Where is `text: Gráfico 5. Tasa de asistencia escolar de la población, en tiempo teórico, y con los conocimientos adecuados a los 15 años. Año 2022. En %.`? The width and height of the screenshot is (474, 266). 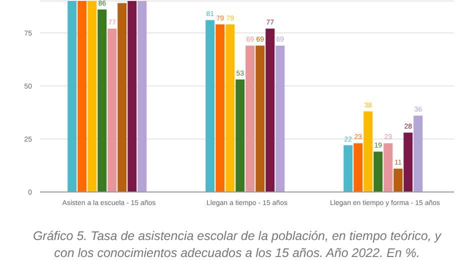
text: Gráfico 5. Tasa de asistencia escolar de la población, en tiempo teórico, y con los conocimientos adecuados a los 15 años. Año 2022. En %. is located at coordinates (237, 245).